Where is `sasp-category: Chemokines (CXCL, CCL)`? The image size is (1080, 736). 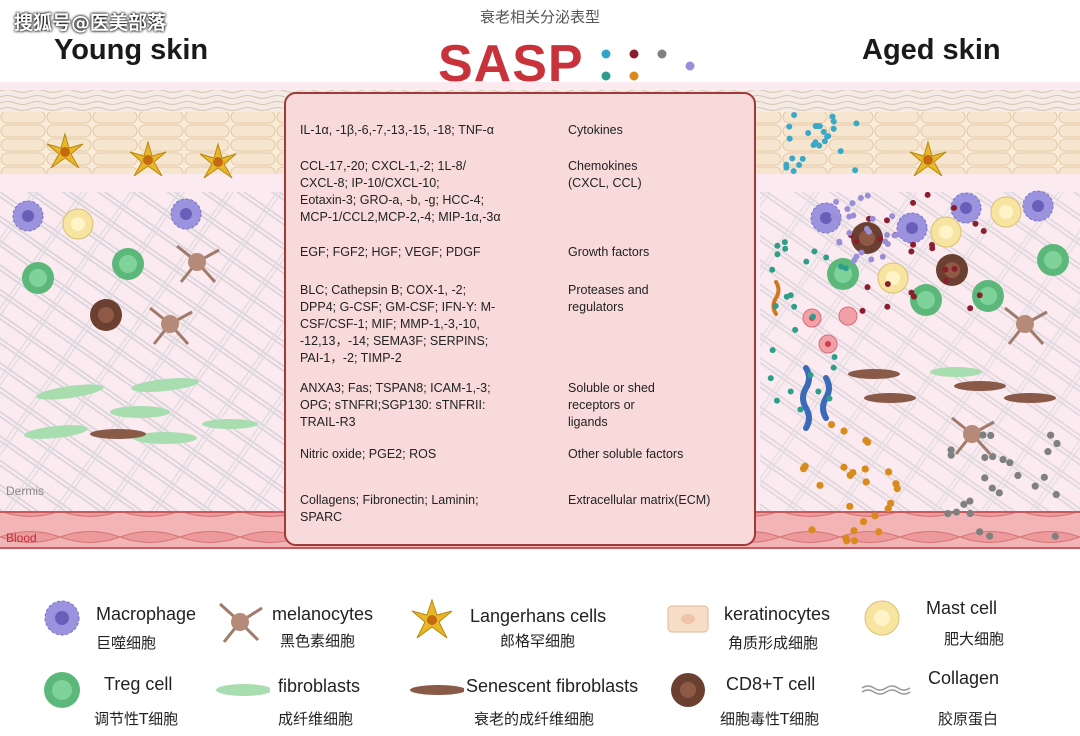 sasp-category: Chemokines (CXCL, CCL) is located at coordinates (658, 175).